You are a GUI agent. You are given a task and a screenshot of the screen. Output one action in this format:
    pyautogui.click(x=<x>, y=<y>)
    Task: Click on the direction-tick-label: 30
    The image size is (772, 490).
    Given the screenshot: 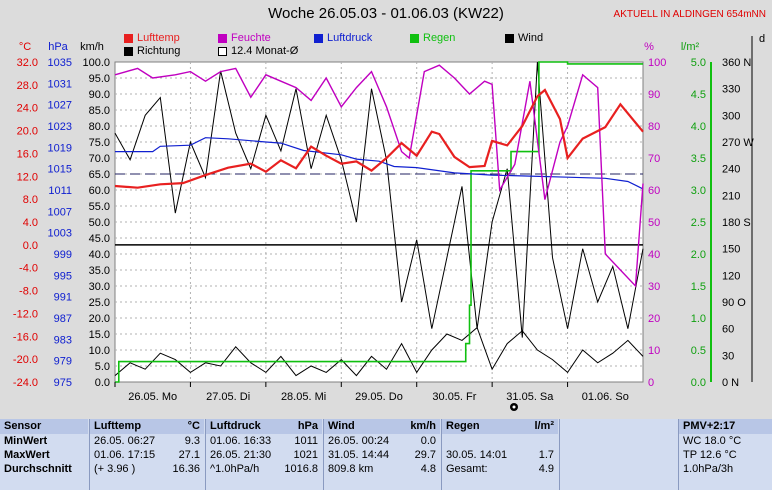 What is the action you would take?
    pyautogui.click(x=728, y=356)
    